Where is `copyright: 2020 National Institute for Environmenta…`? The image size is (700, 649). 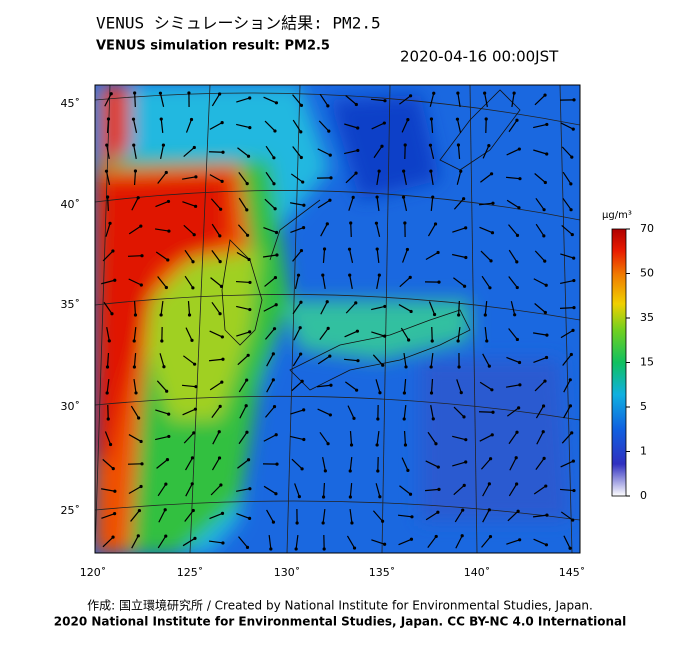 copyright: 2020 National Institute for Environmenta… is located at coordinates (340, 622).